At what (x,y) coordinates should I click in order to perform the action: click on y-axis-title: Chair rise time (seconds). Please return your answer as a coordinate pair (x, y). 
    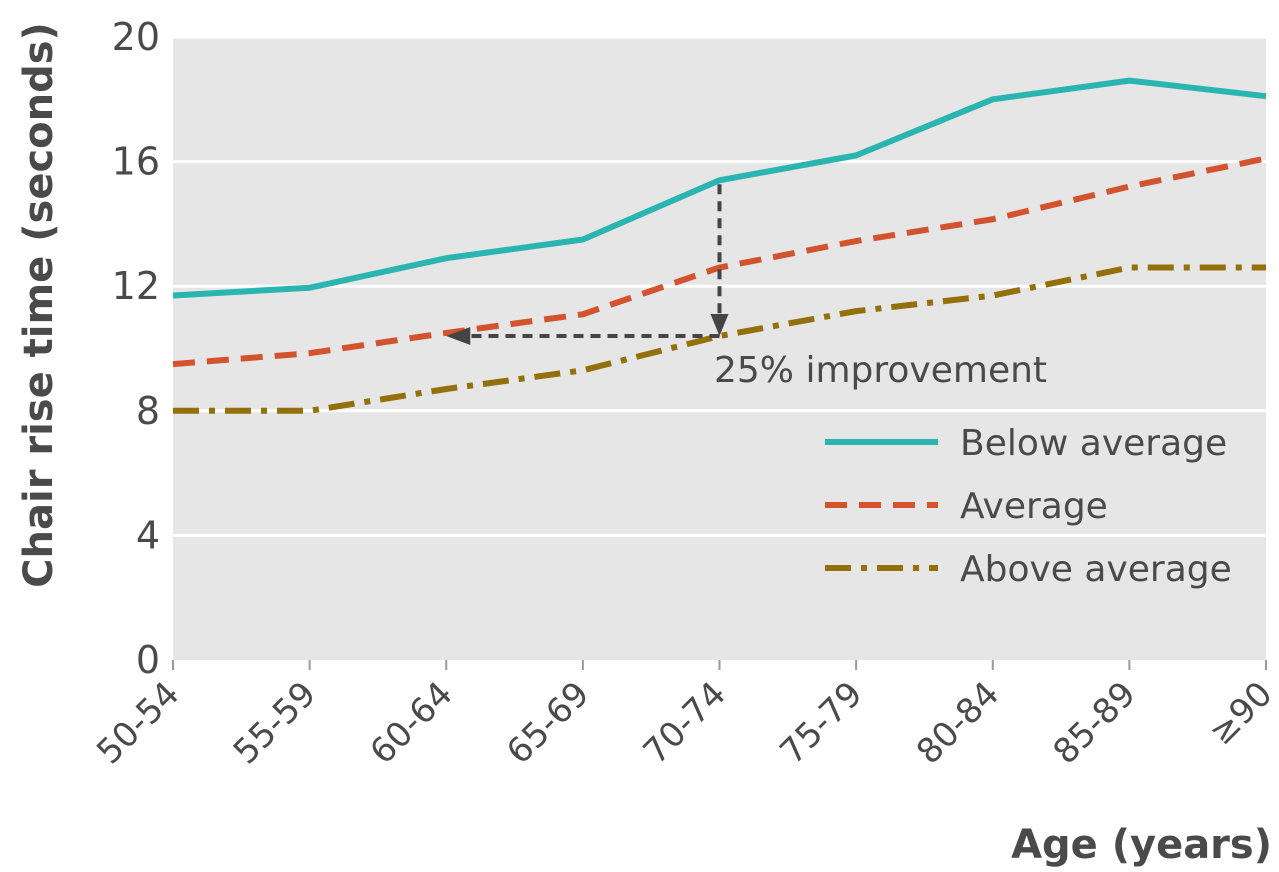
    Looking at the image, I should click on (39, 305).